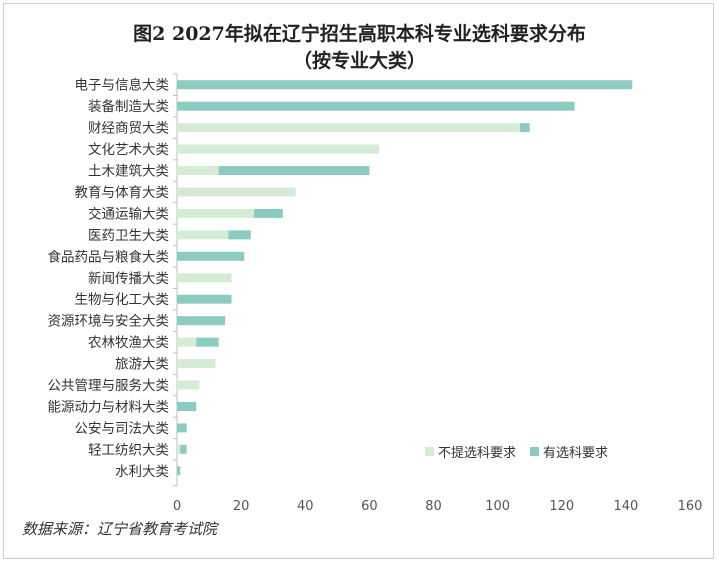  What do you see at coordinates (359, 61) in the screenshot?
I see `chart-subtitle: （按专业大类）` at bounding box center [359, 61].